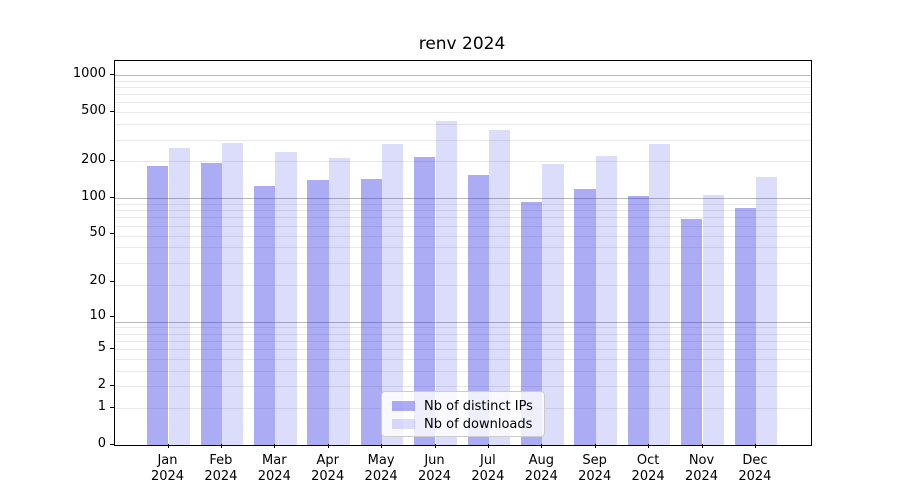 This screenshot has height=500, width=900. What do you see at coordinates (179, 296) in the screenshot?
I see `bar-downloads-jan` at bounding box center [179, 296].